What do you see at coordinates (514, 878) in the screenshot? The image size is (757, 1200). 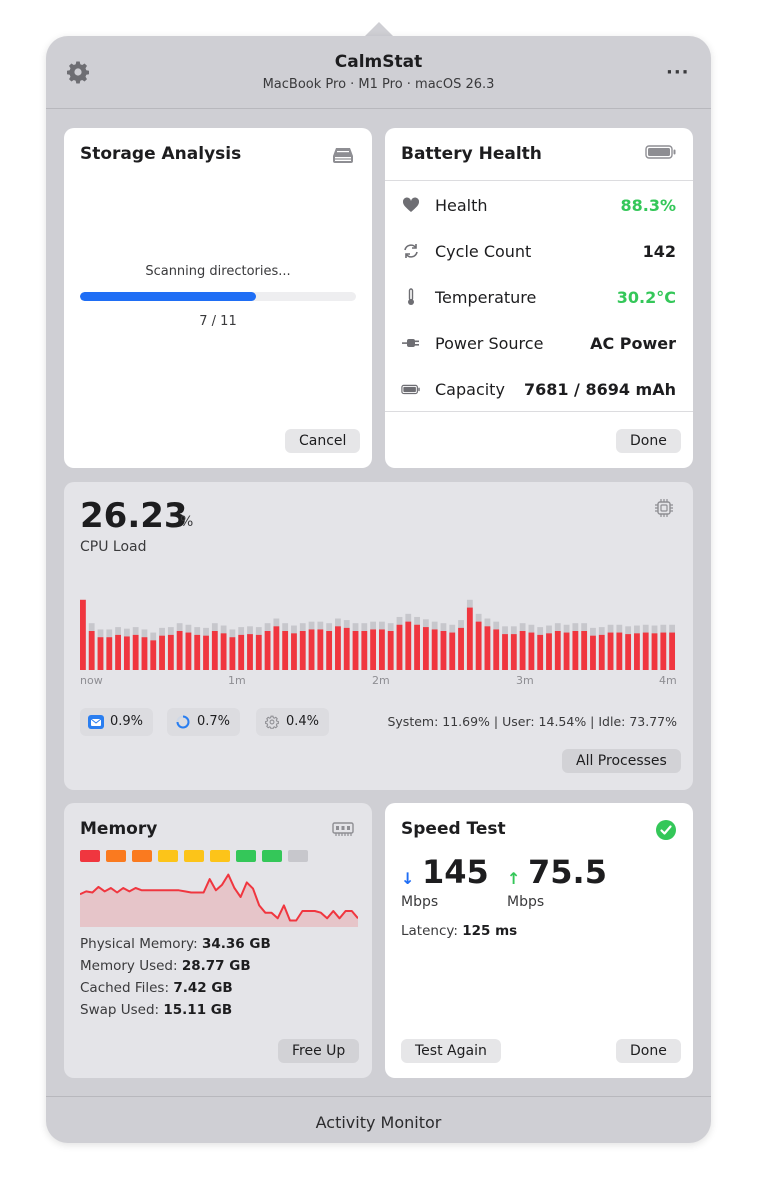 I see `upload-arrow-icon: ↑` at bounding box center [514, 878].